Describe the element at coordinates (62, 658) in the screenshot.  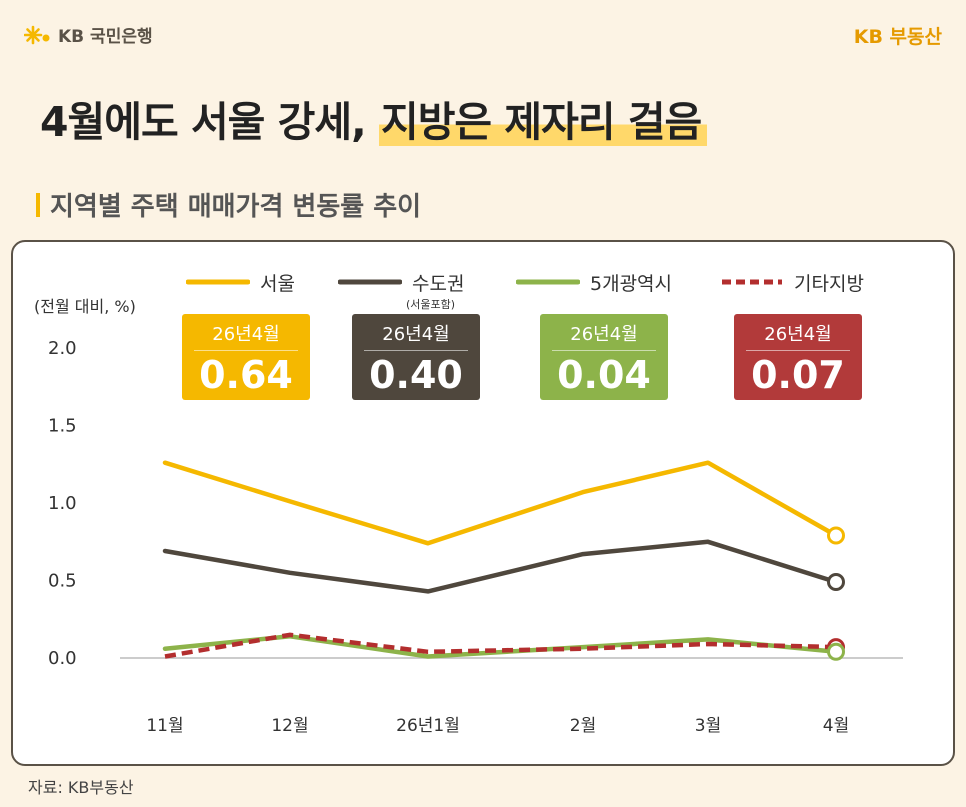
I see `y-tick-label: 0.0` at that location.